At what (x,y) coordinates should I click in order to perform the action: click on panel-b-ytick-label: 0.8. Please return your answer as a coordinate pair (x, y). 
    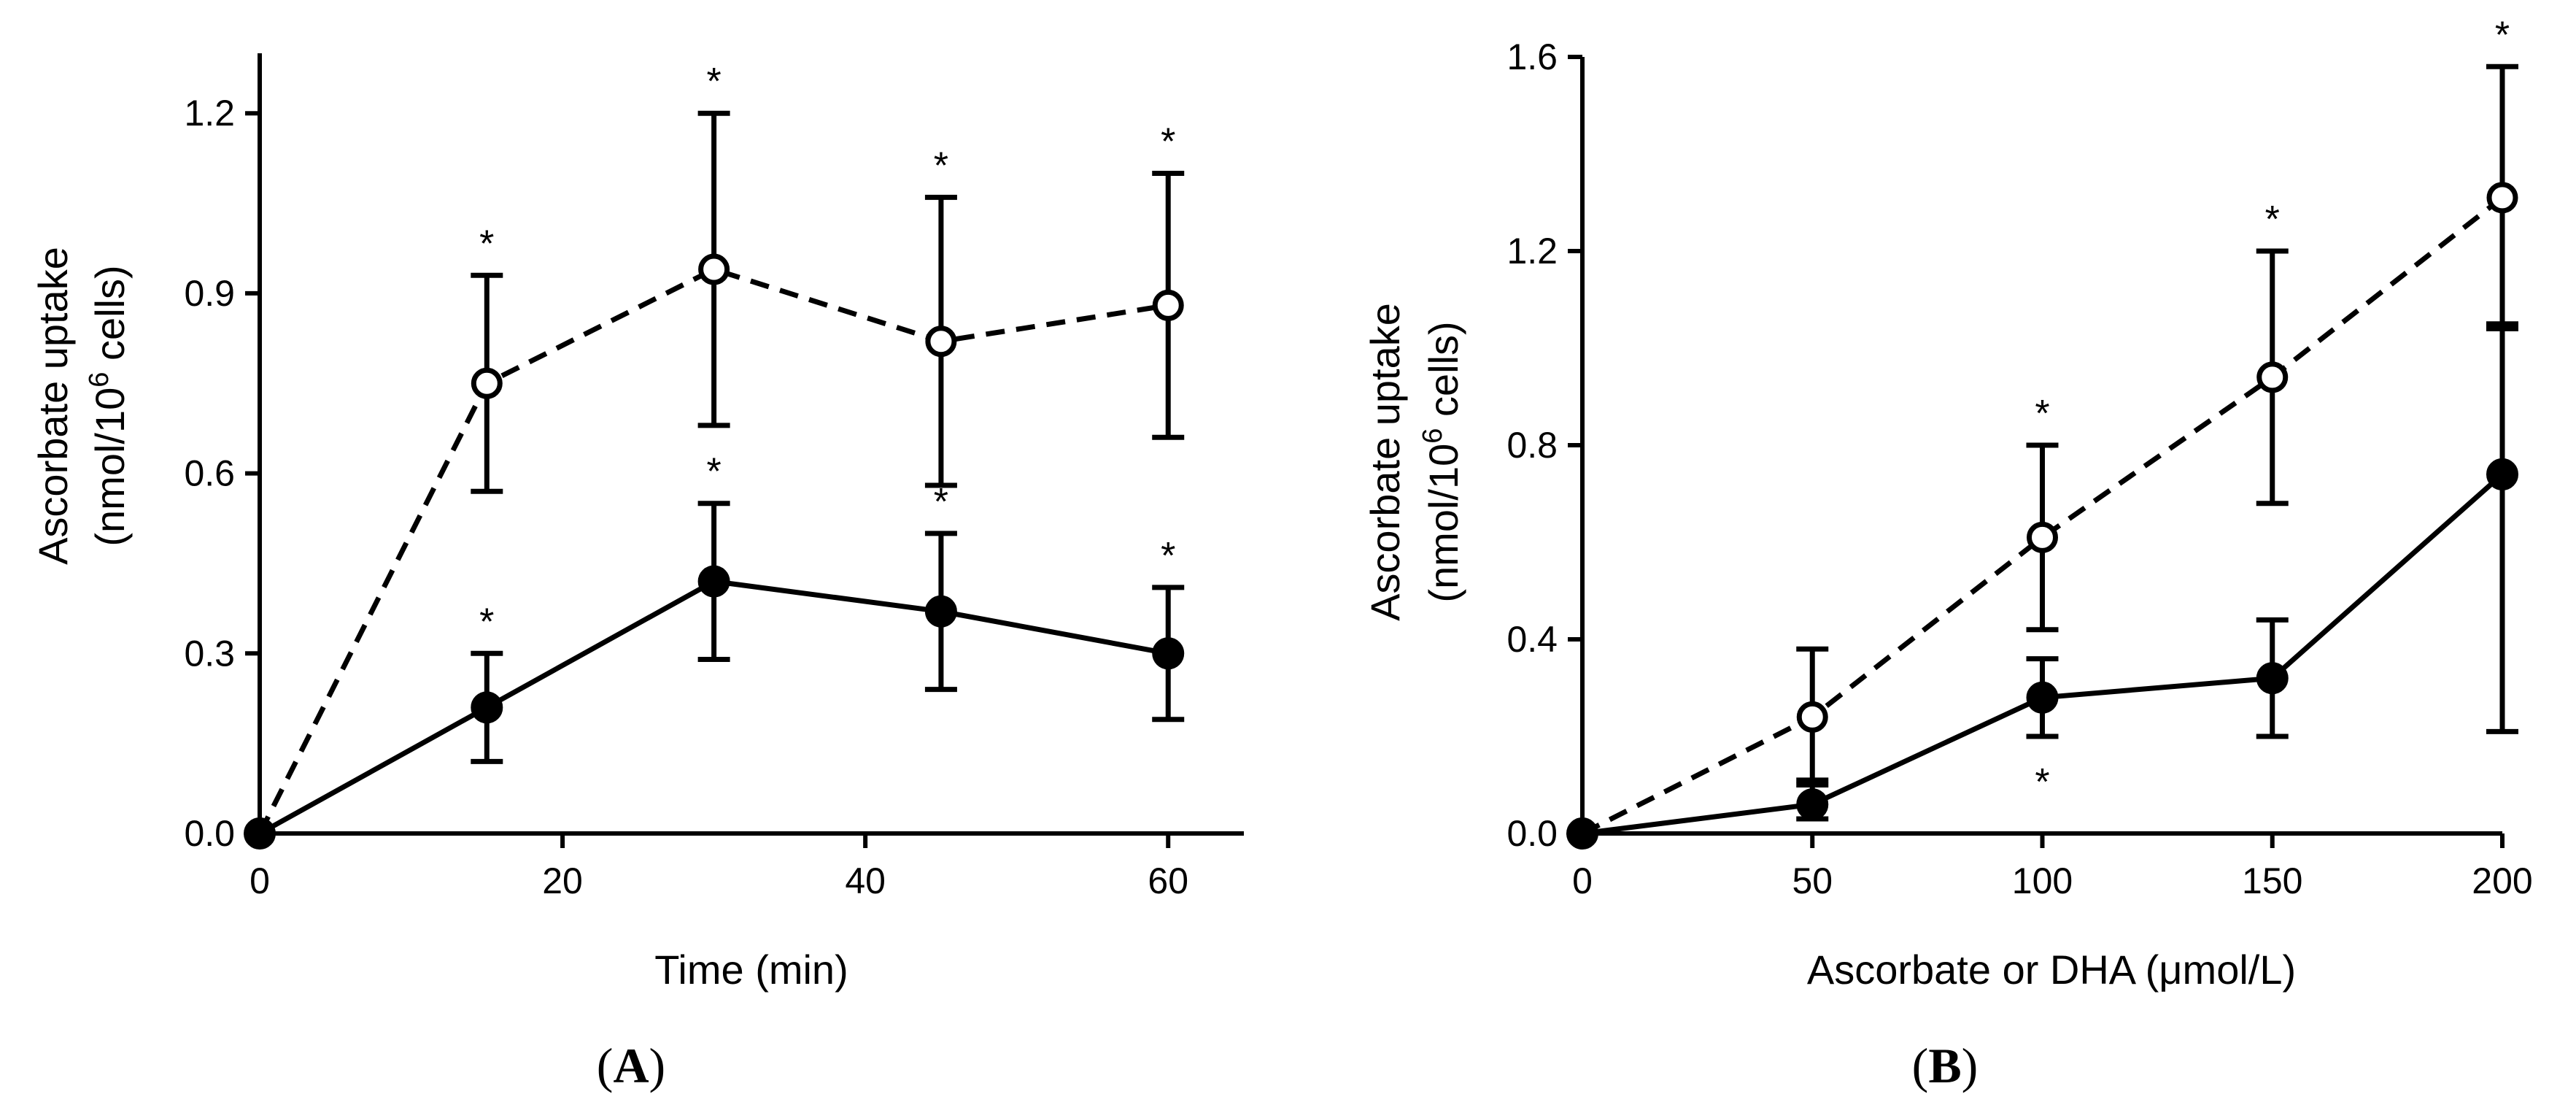
    Looking at the image, I should click on (1532, 445).